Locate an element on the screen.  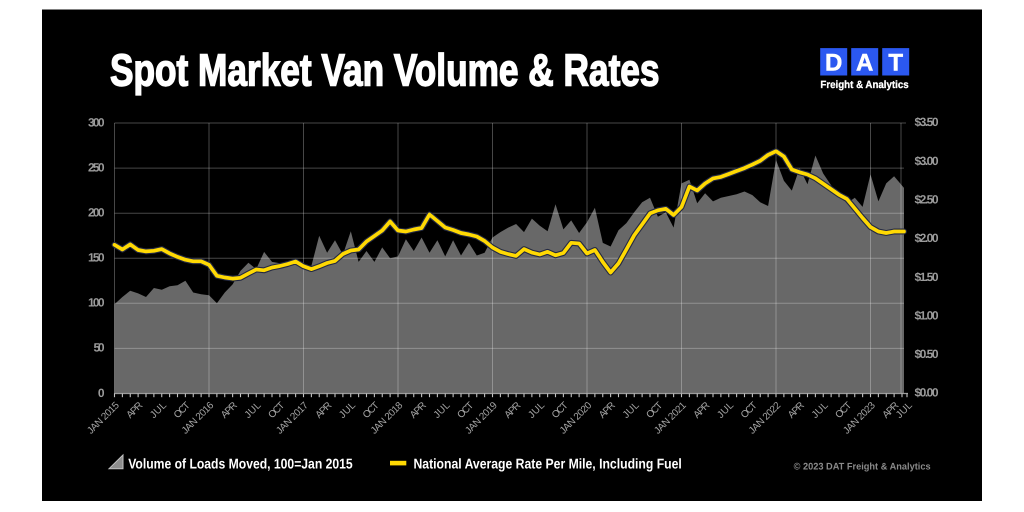
svg-text:Volume of Loads Moved, 100=Jan: Volume of Loads Moved, 100=Jan 2015 is located at coordinates (240, 464).